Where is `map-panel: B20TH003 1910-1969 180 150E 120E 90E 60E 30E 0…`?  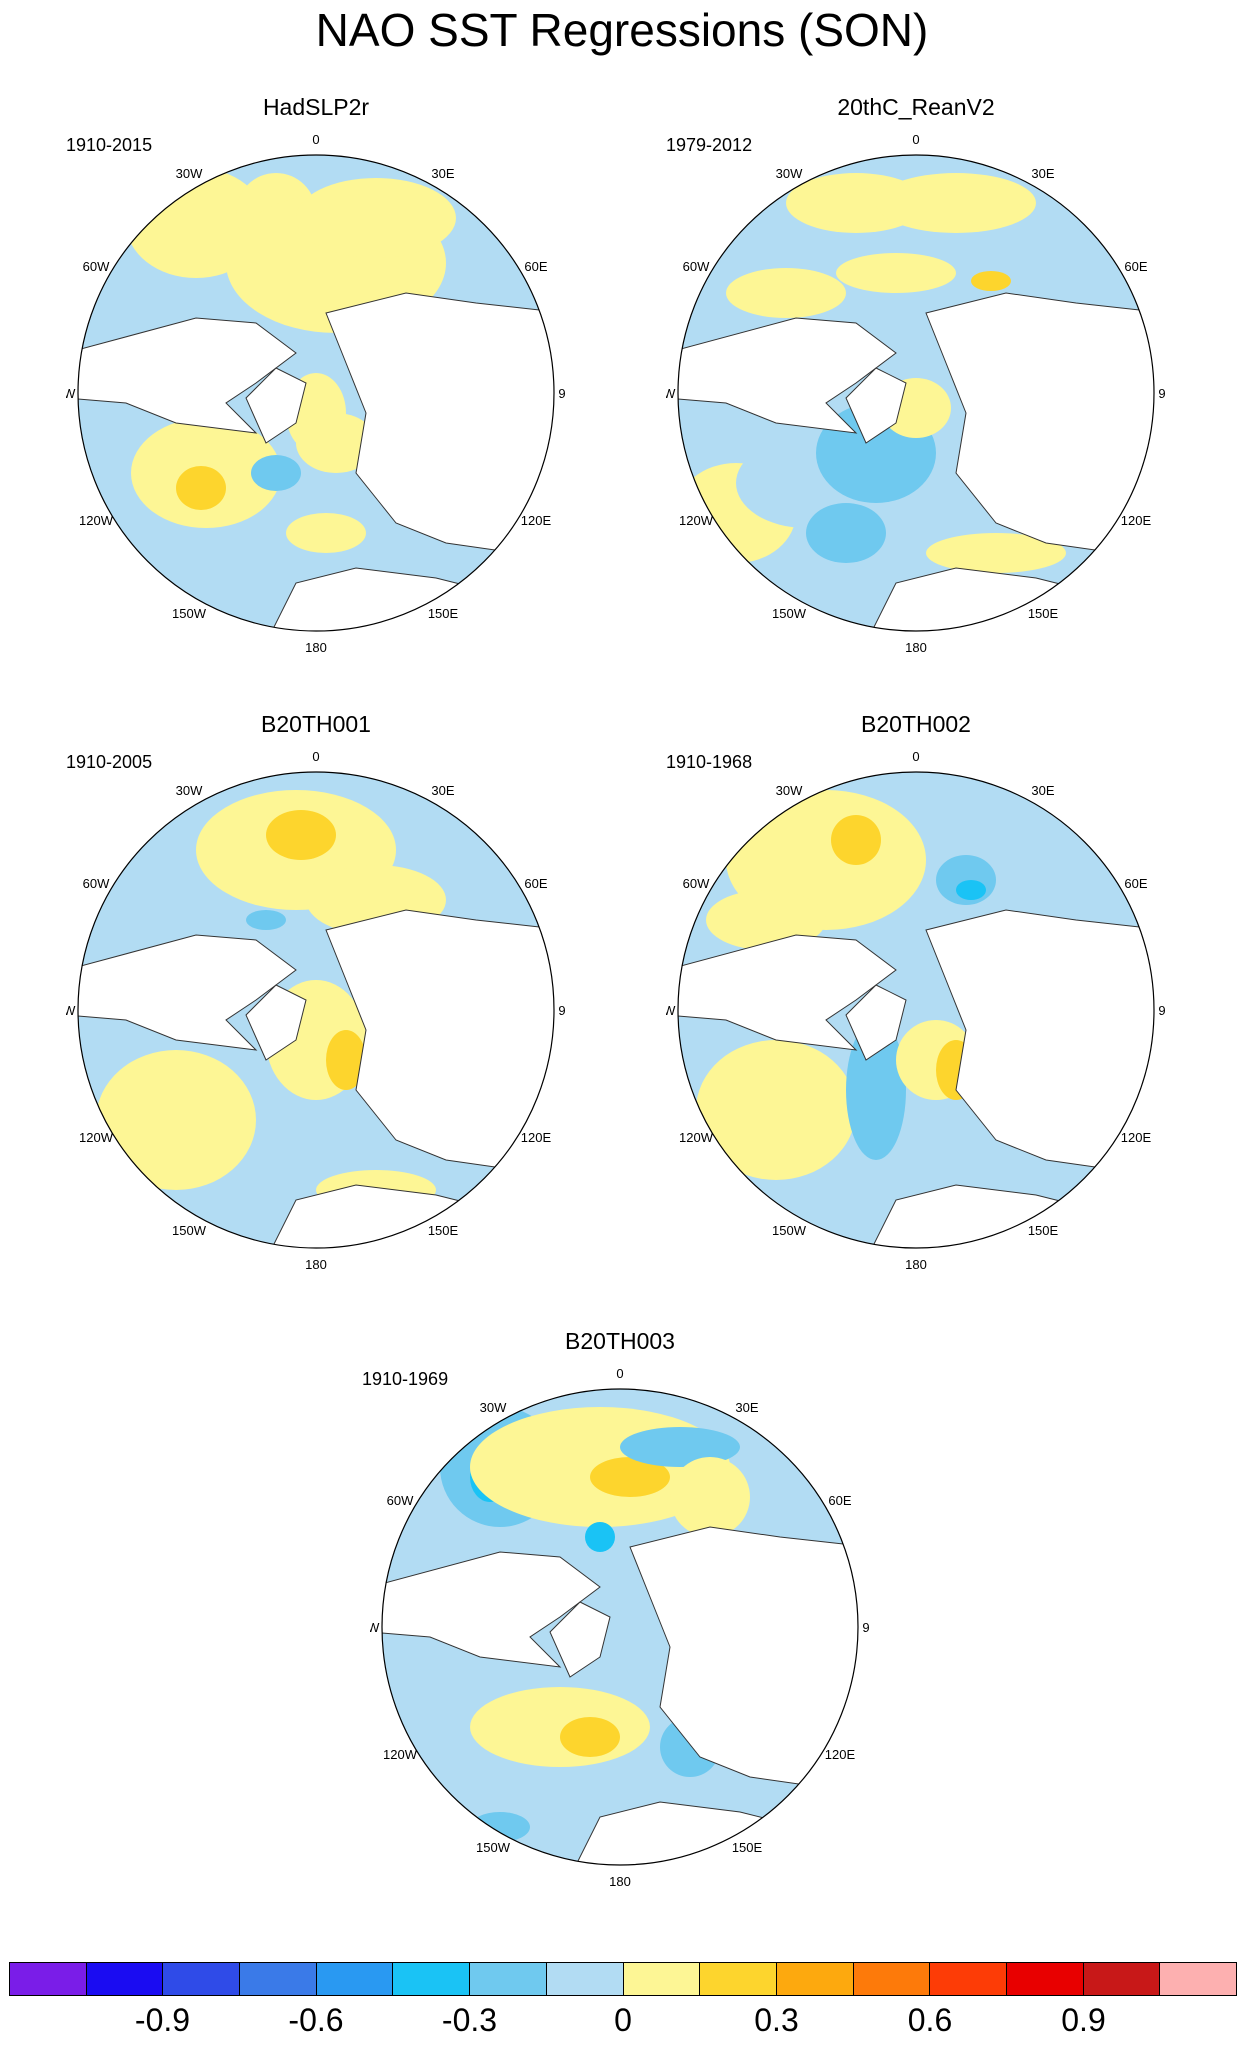
map-panel: B20TH003 1910-1969 180 150E 120E 90E 60E 30E 0… is located at coordinates (616, 1617).